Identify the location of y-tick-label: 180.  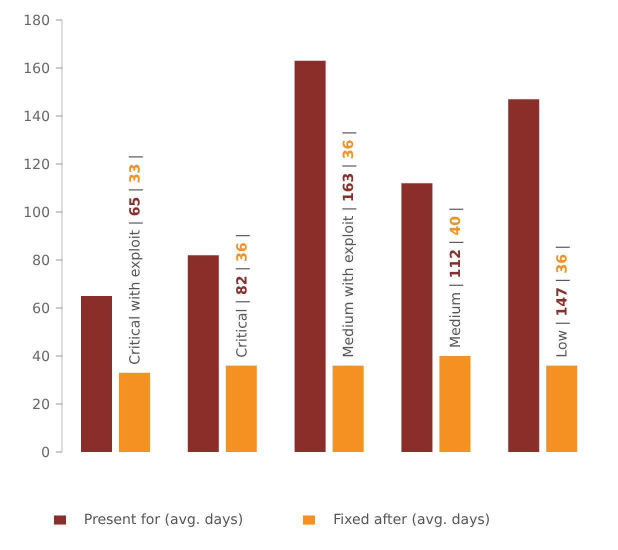
(36, 20).